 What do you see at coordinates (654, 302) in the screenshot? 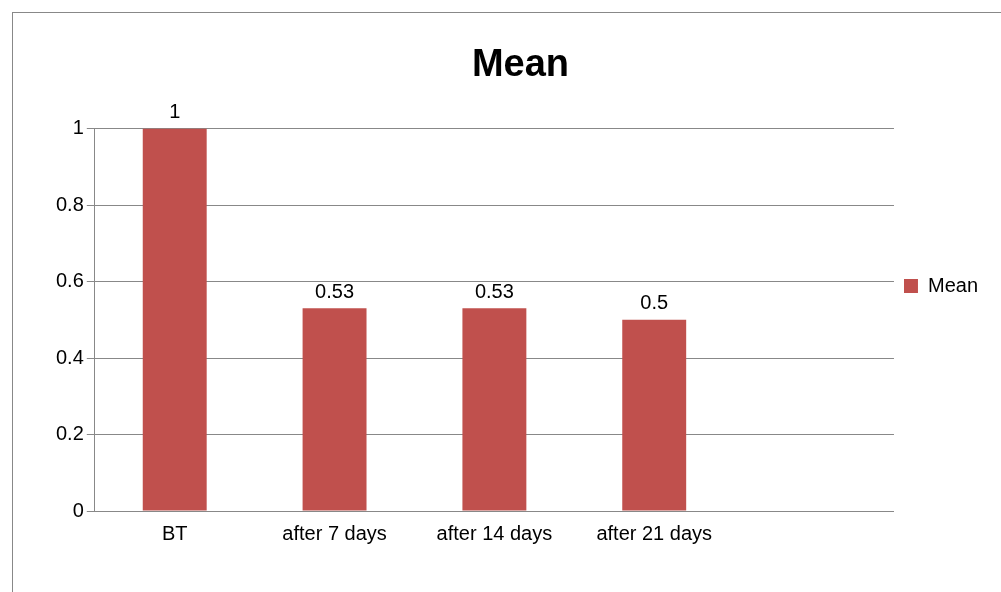
I see `data-label: 0.5` at bounding box center [654, 302].